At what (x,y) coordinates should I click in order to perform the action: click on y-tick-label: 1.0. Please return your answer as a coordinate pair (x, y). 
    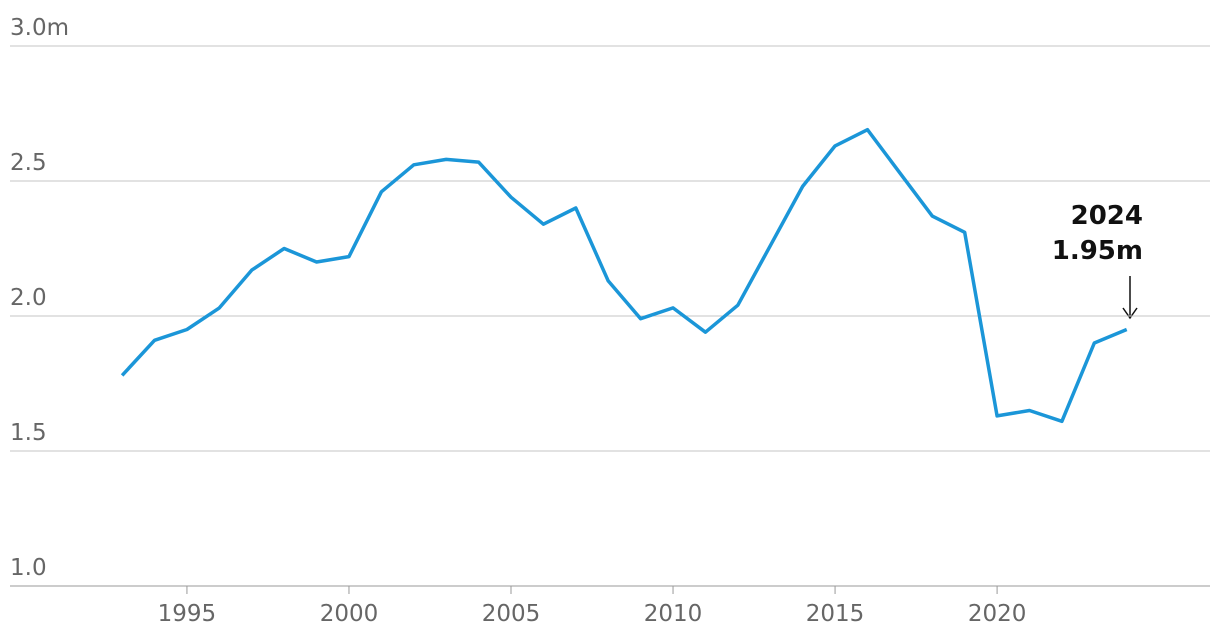
    Looking at the image, I should click on (28, 568).